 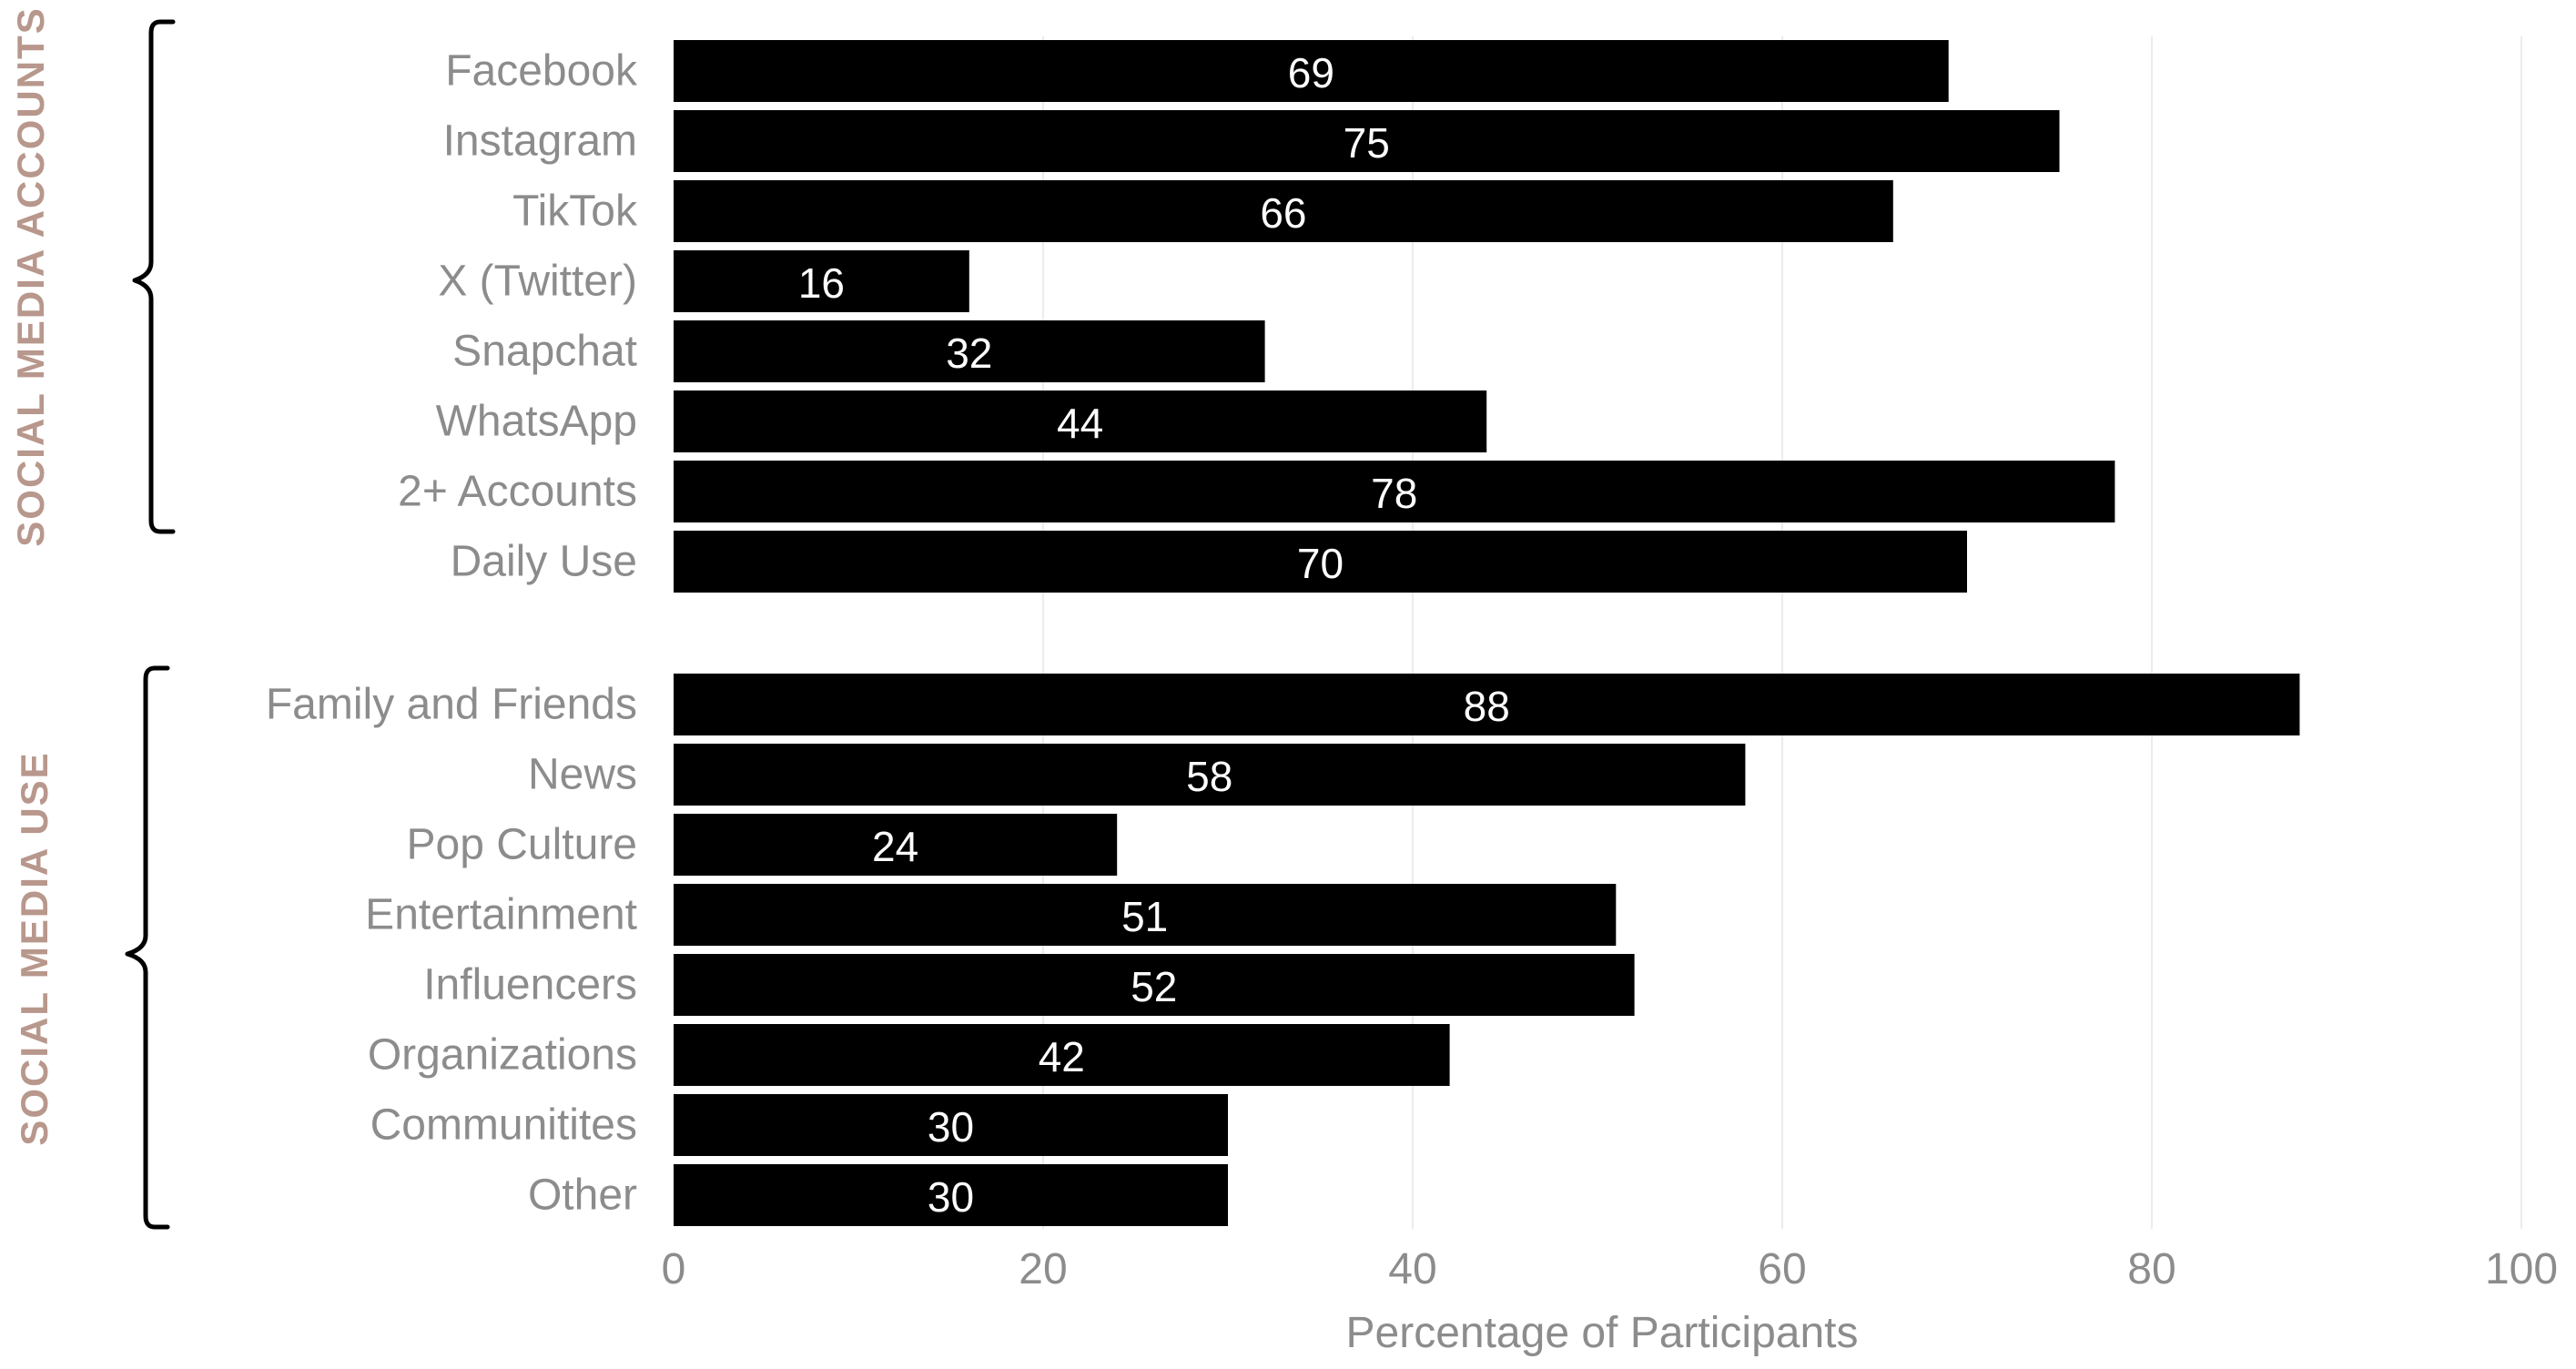 What do you see at coordinates (530, 985) in the screenshot?
I see `category-label: Influencers` at bounding box center [530, 985].